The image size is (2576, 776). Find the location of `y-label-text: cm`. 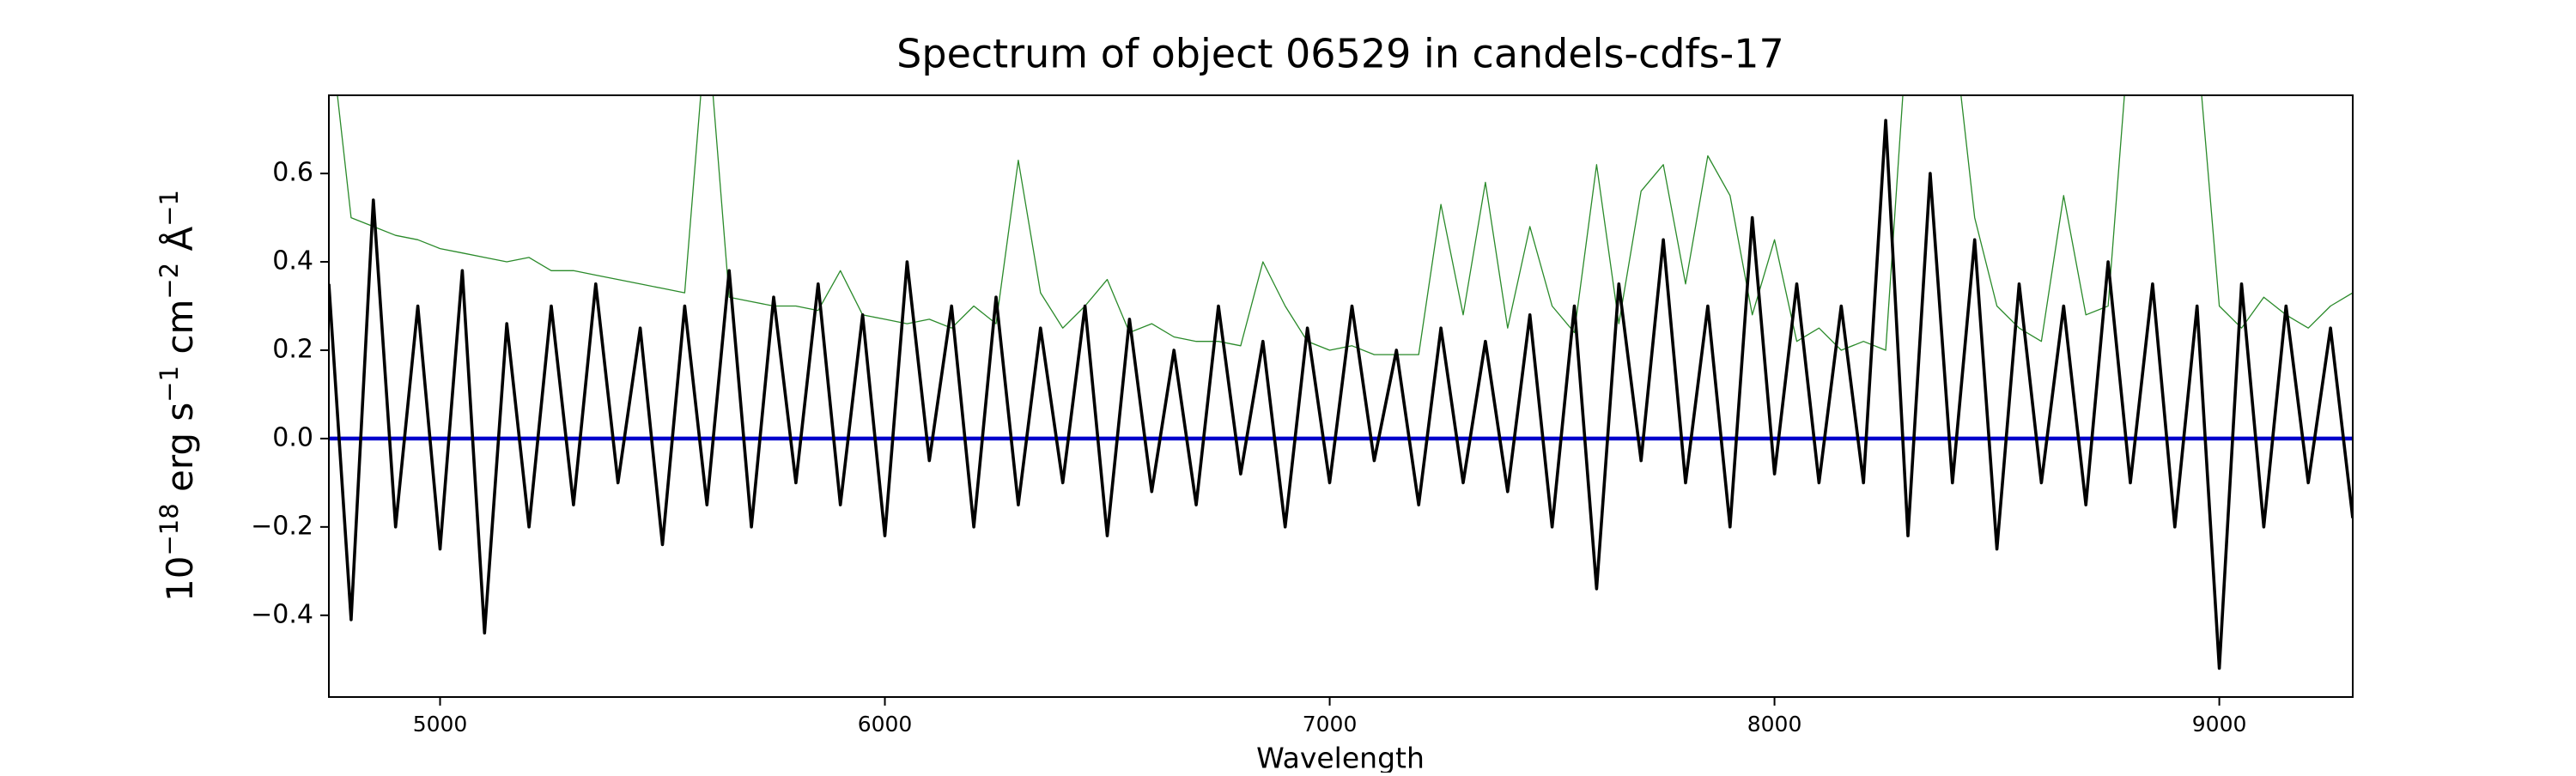

y-label-text: cm is located at coordinates (180, 333).